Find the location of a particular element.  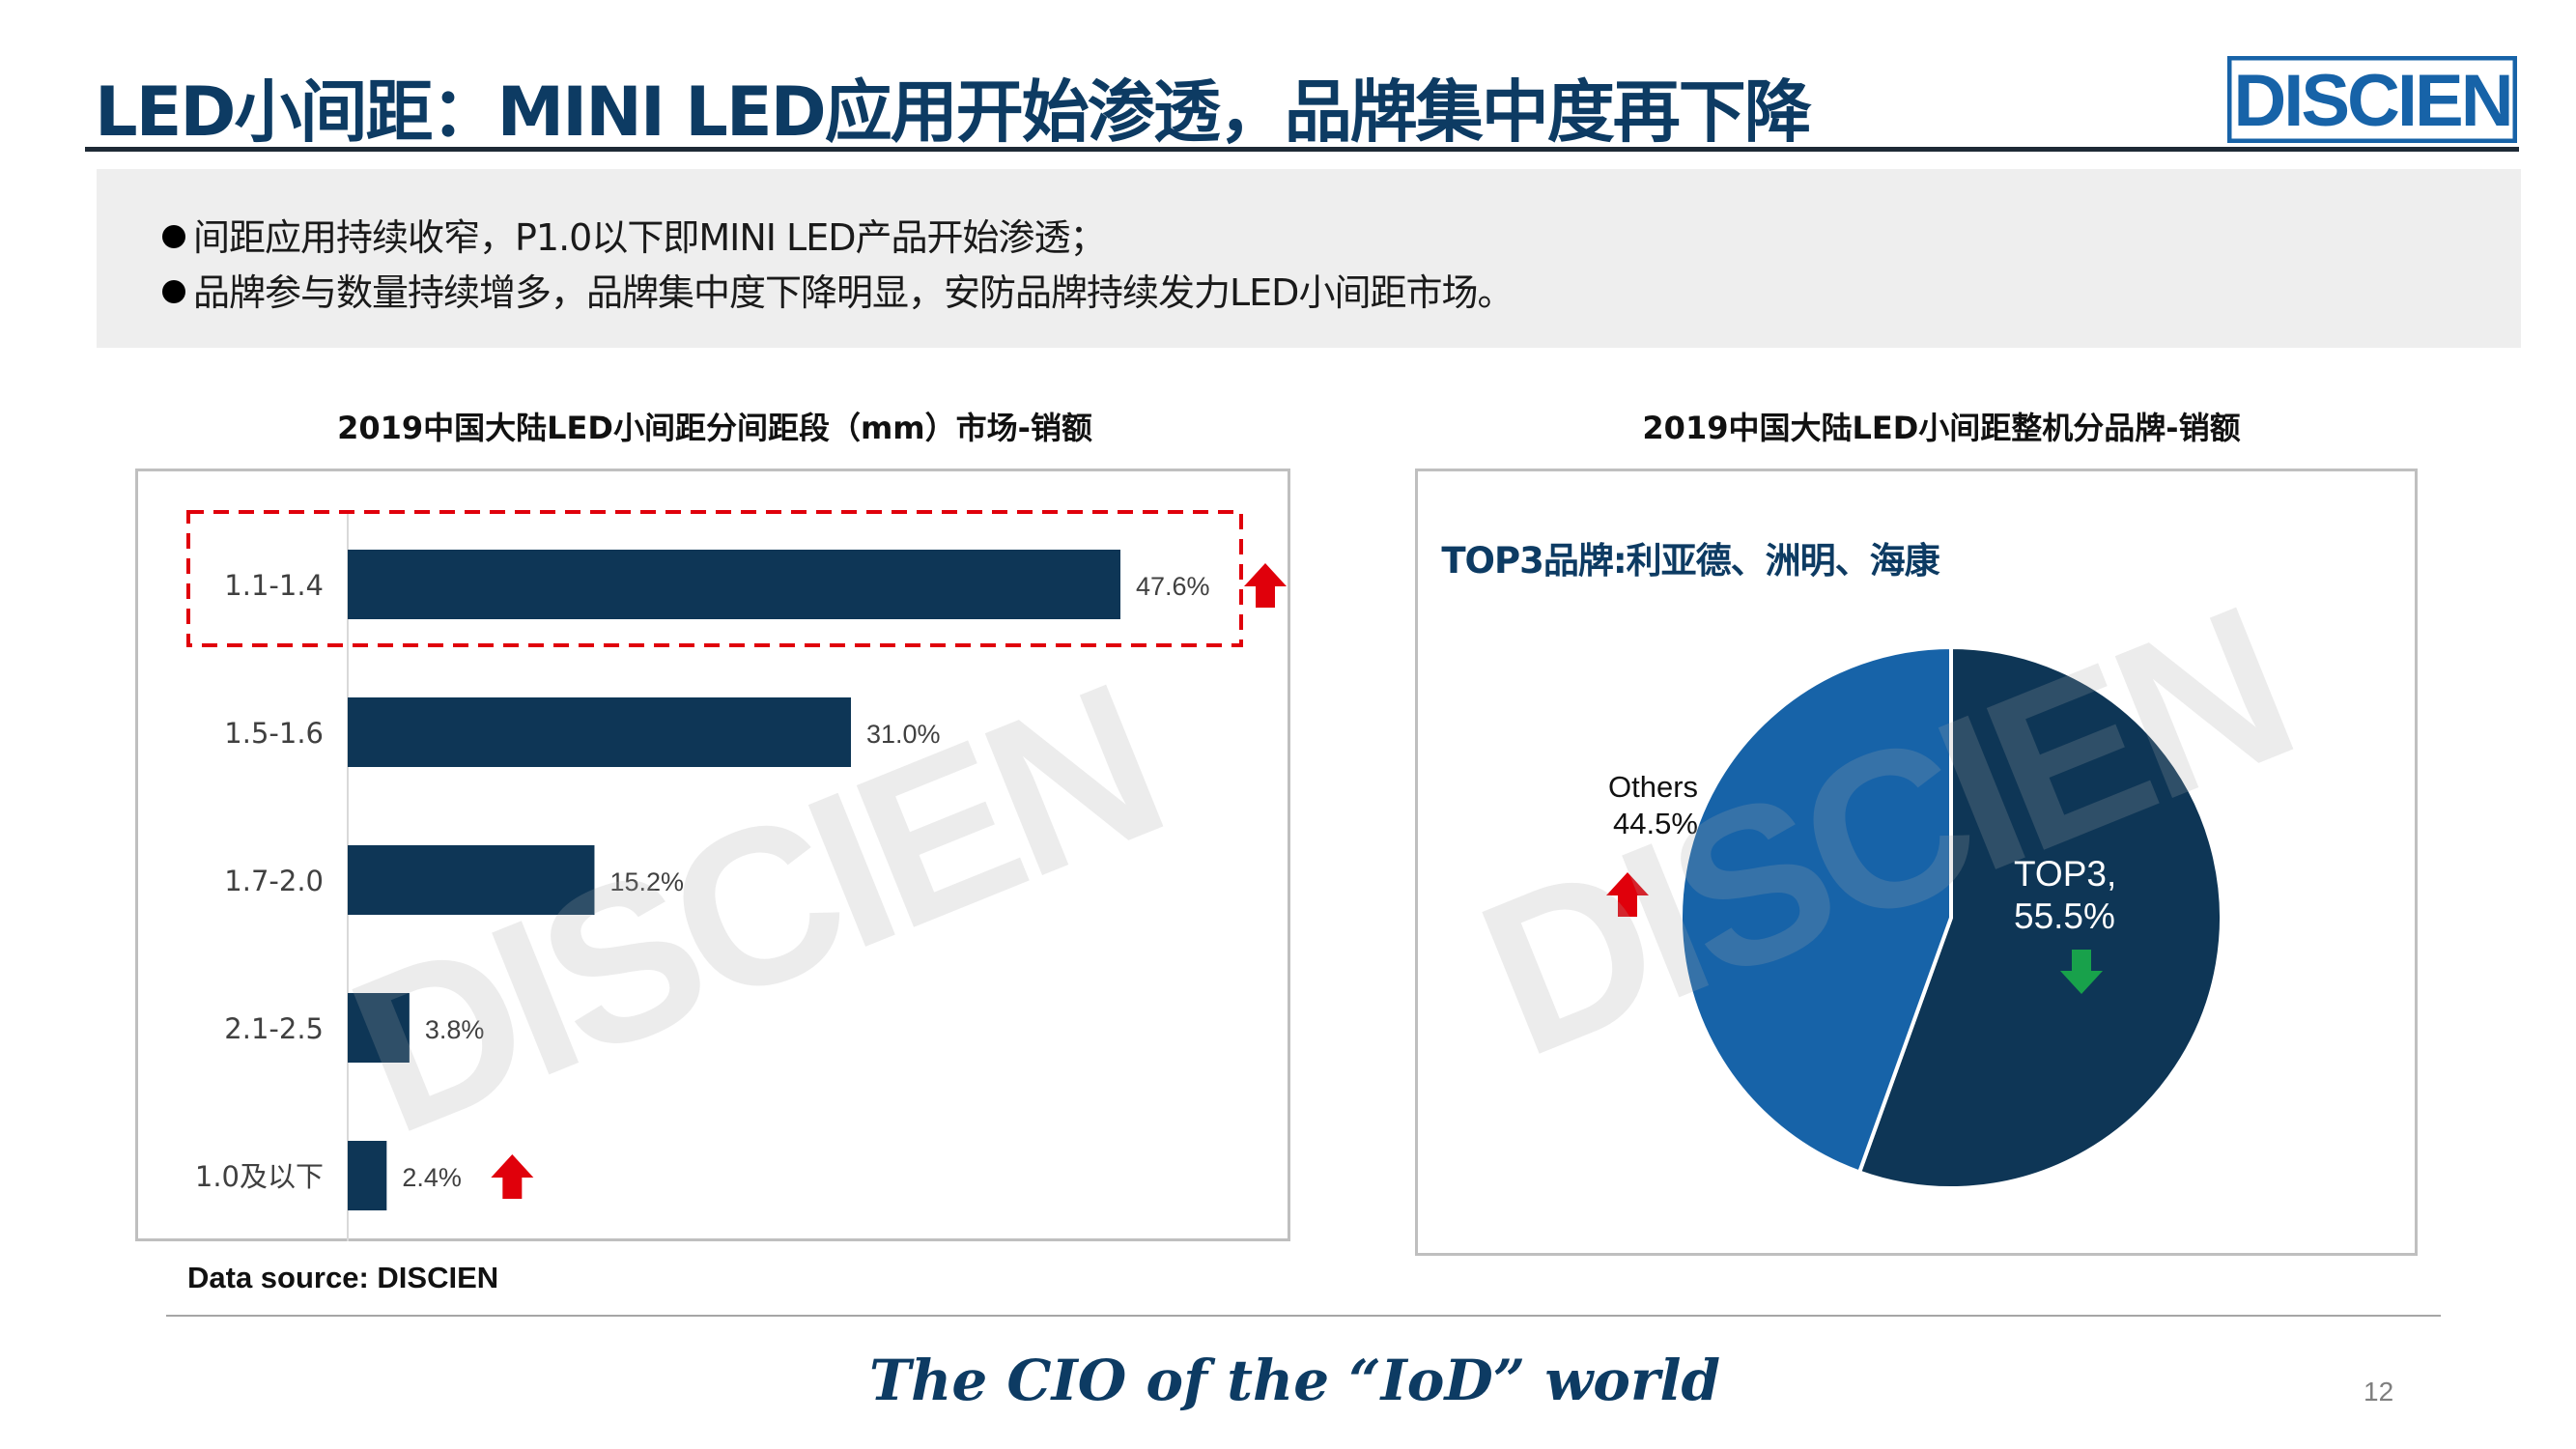

category-label: 1.7-2.0 is located at coordinates (274, 881).